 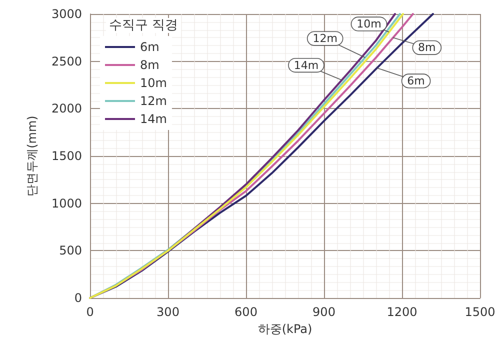 I want to click on legend-label: 6m, so click(x=150, y=47).